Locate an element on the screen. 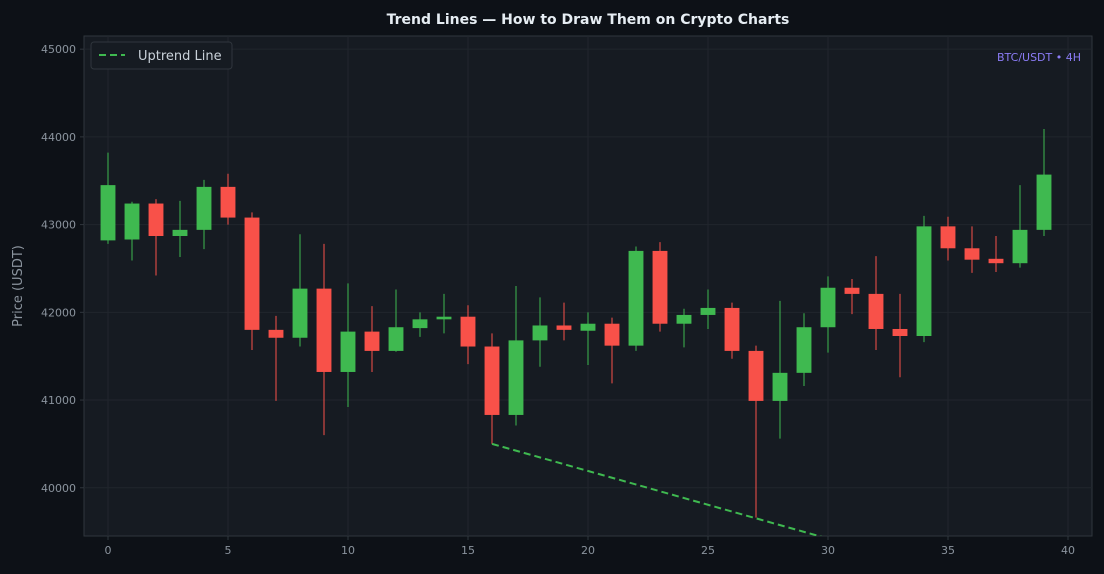  x-tick-label: 25 is located at coordinates (708, 550).